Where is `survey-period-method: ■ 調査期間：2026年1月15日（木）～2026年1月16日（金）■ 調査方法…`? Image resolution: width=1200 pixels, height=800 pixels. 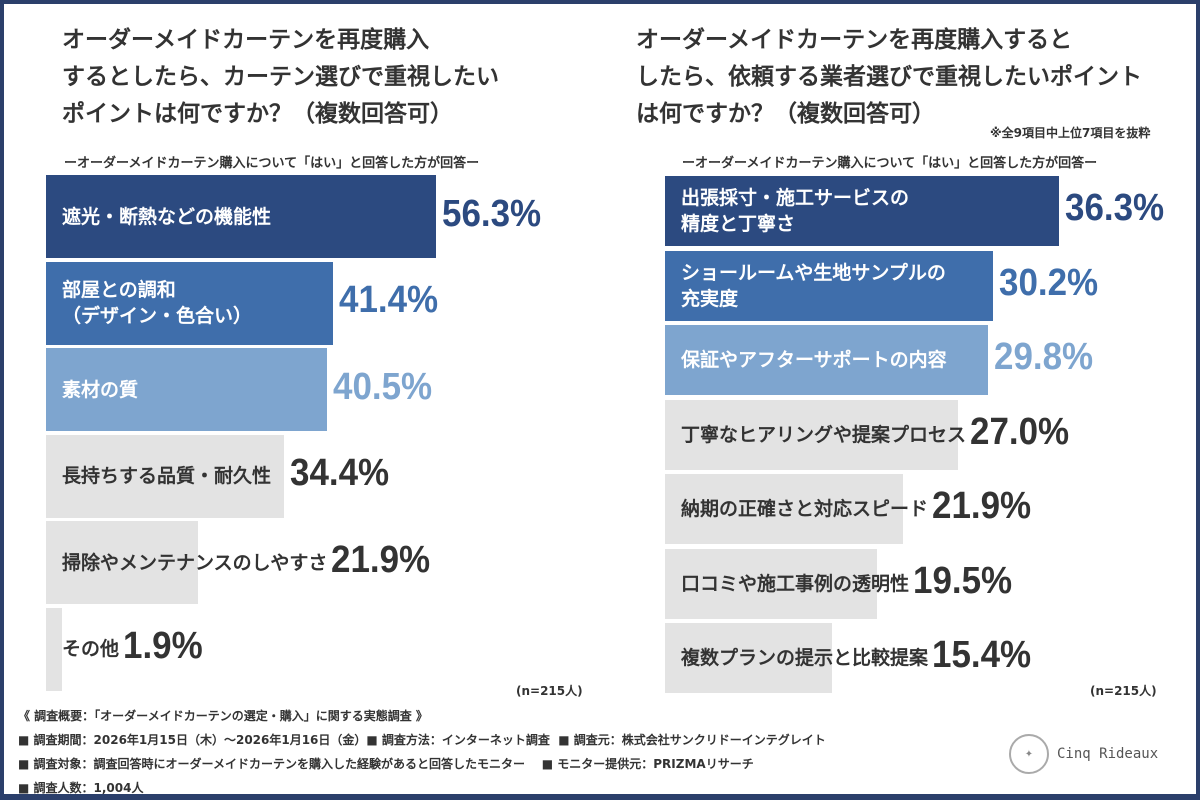
survey-period-method: ■ 調査期間：2026年1月15日（木）～2026年1月16日（金）■ 調査方法… is located at coordinates (422, 740).